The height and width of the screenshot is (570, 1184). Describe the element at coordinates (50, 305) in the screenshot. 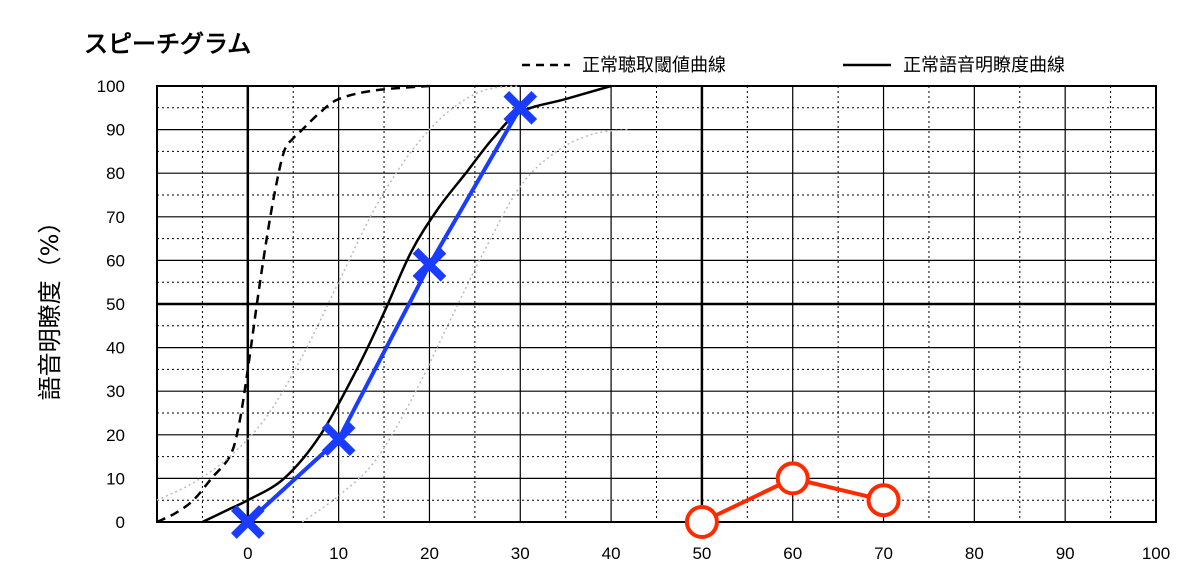

I see `y-axis-label: 語音明瞭度（%）` at that location.